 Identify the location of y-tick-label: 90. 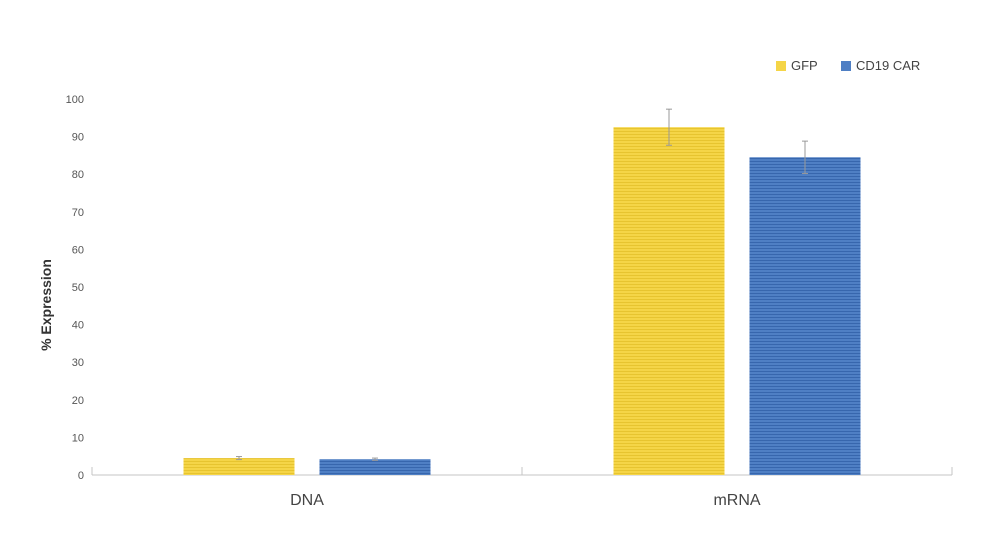
(78, 138).